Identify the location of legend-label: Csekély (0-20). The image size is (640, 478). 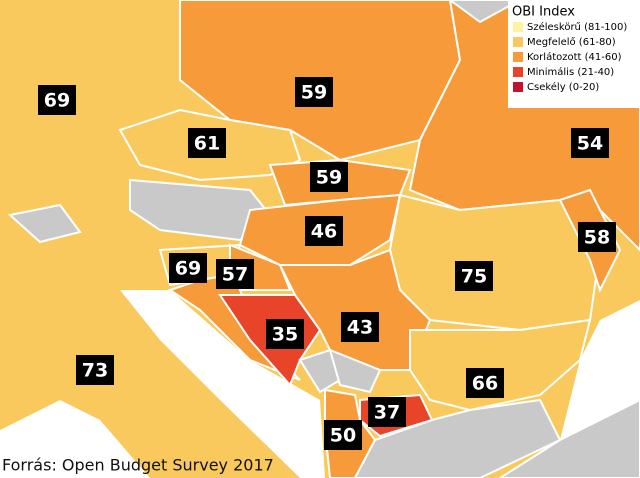
(563, 87).